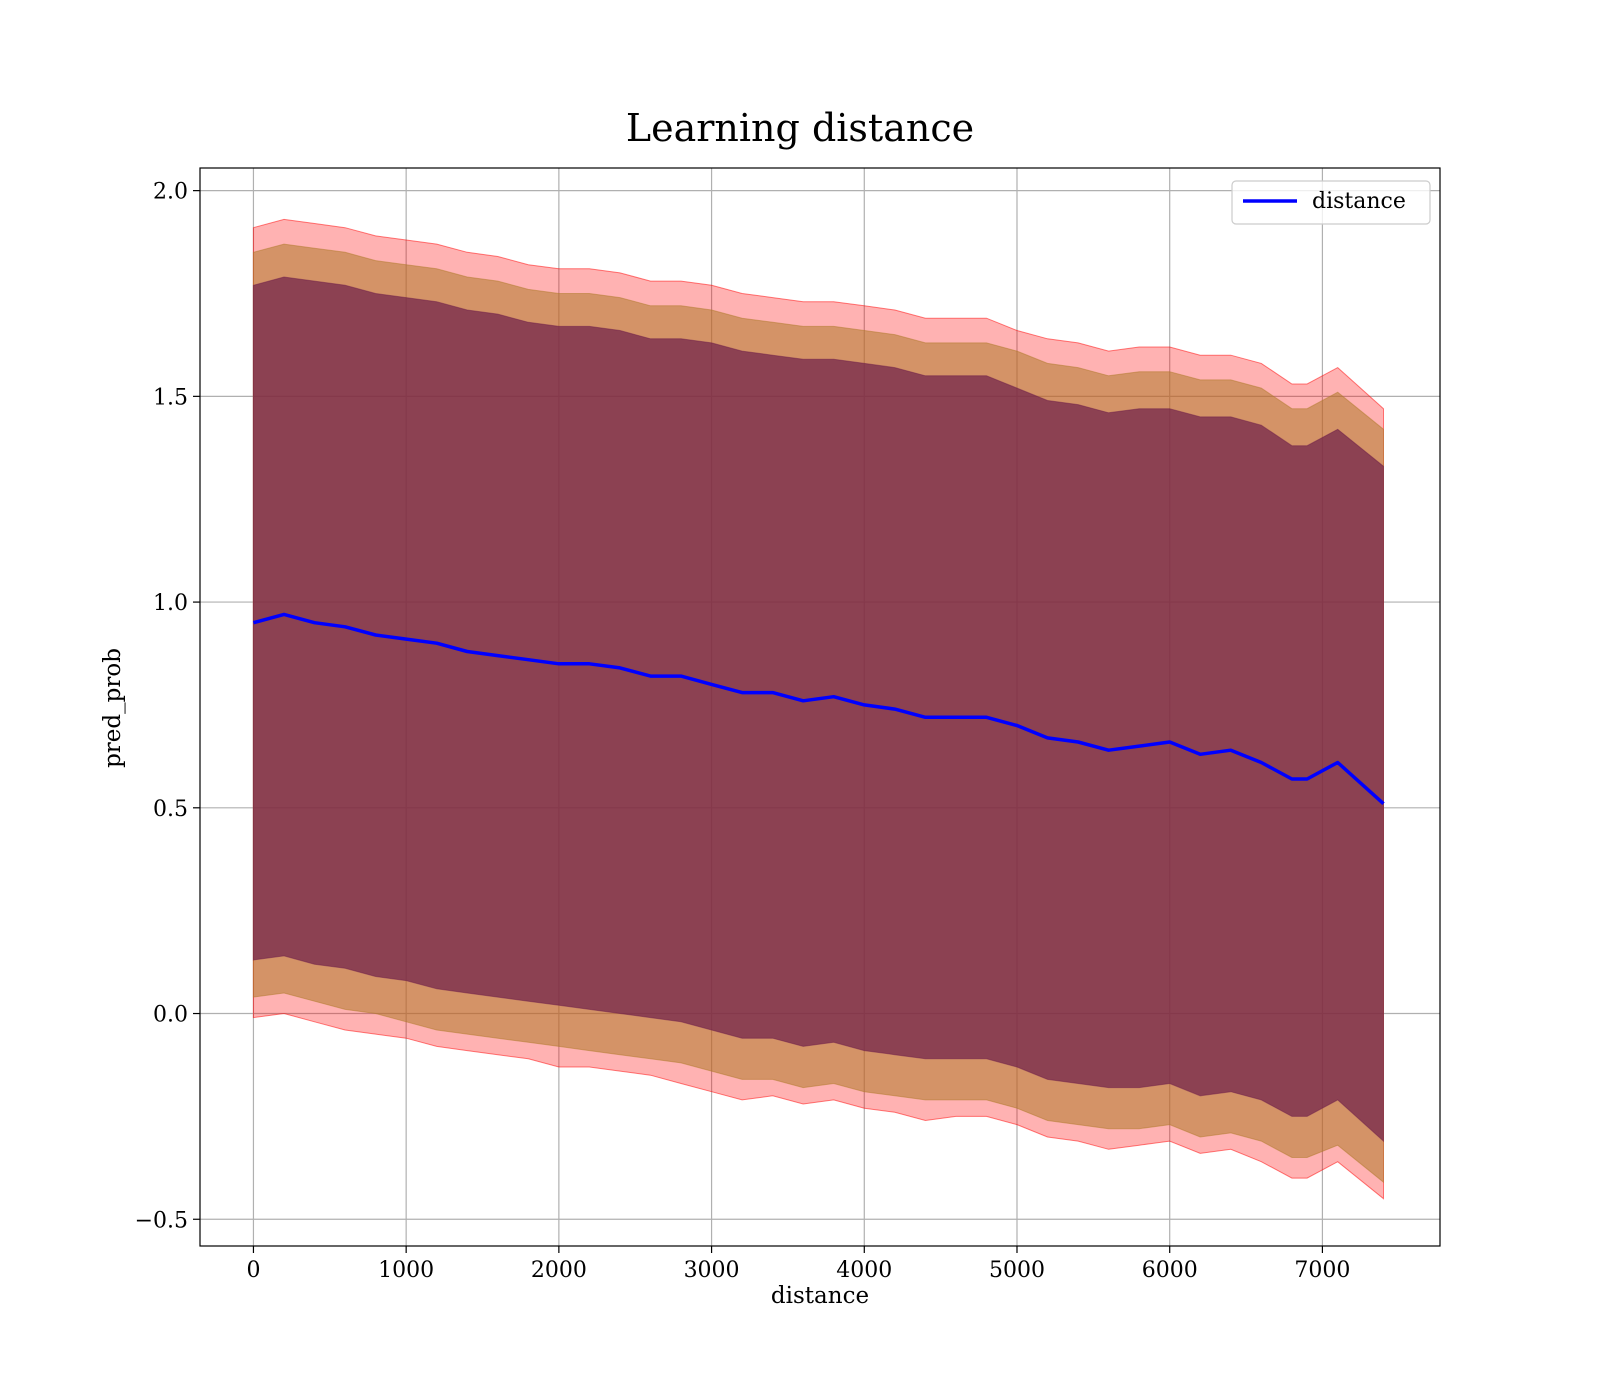 The height and width of the screenshot is (1400, 1600). I want to click on legend-label: distance, so click(1359, 201).